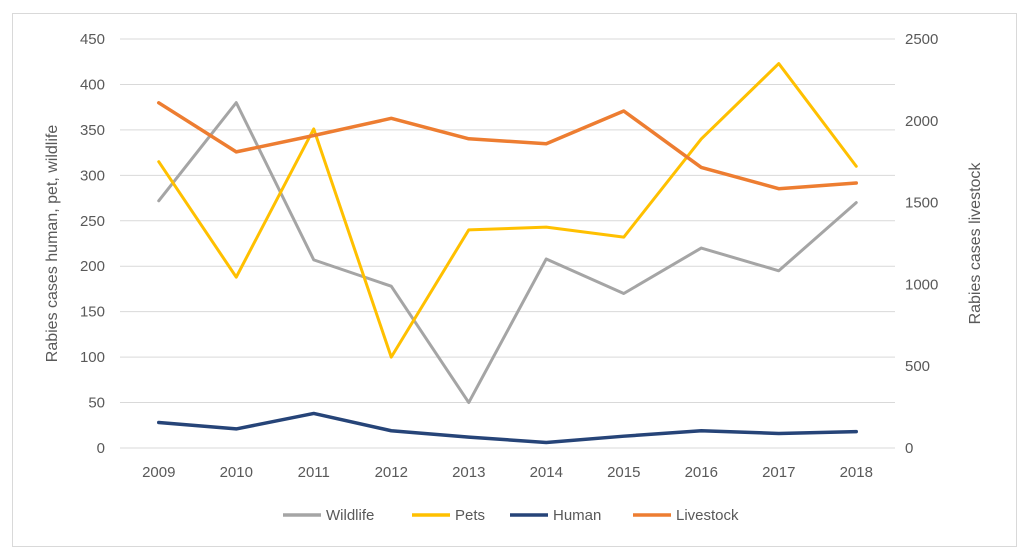 Image resolution: width=1028 pixels, height=559 pixels. Describe the element at coordinates (921, 284) in the screenshot. I see `y2-tick-label: 1000` at that location.